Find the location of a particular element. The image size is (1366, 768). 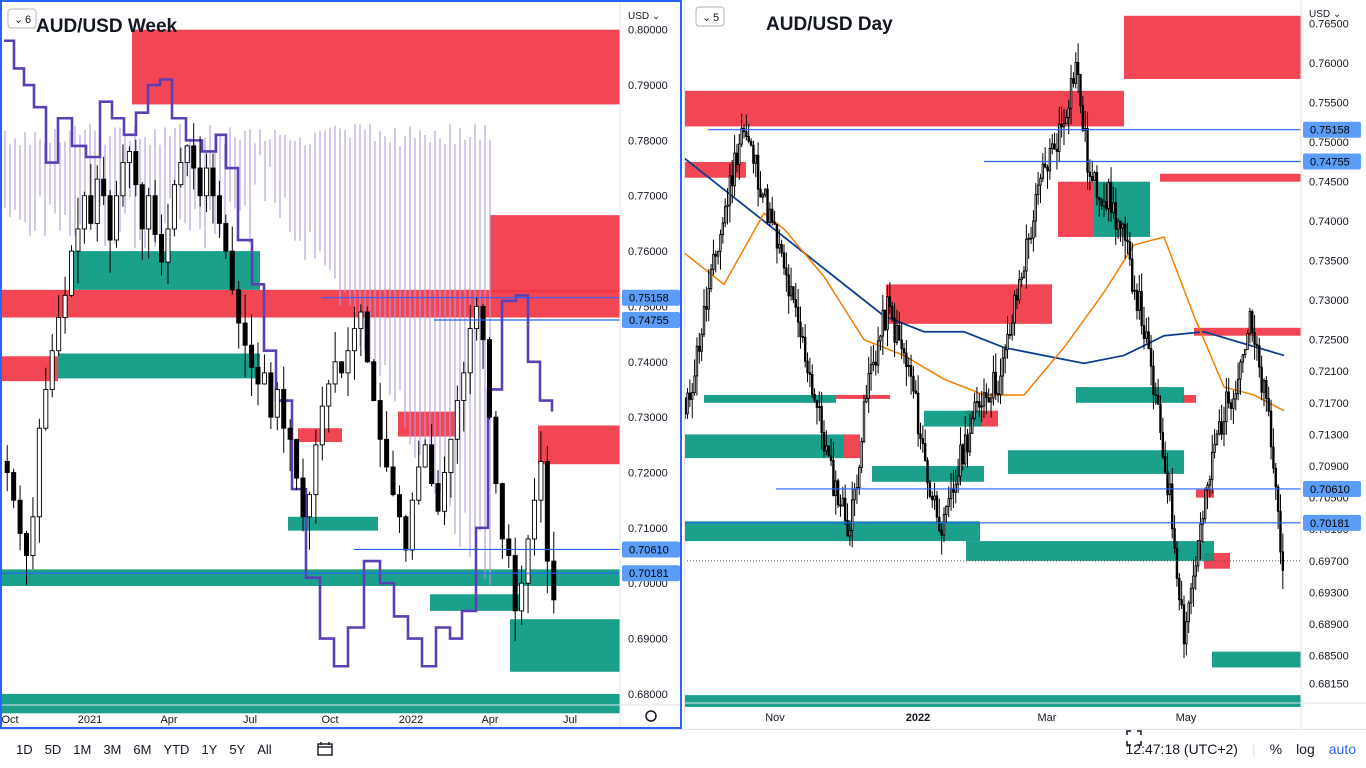

range-5y-button: 5Y is located at coordinates (237, 749).